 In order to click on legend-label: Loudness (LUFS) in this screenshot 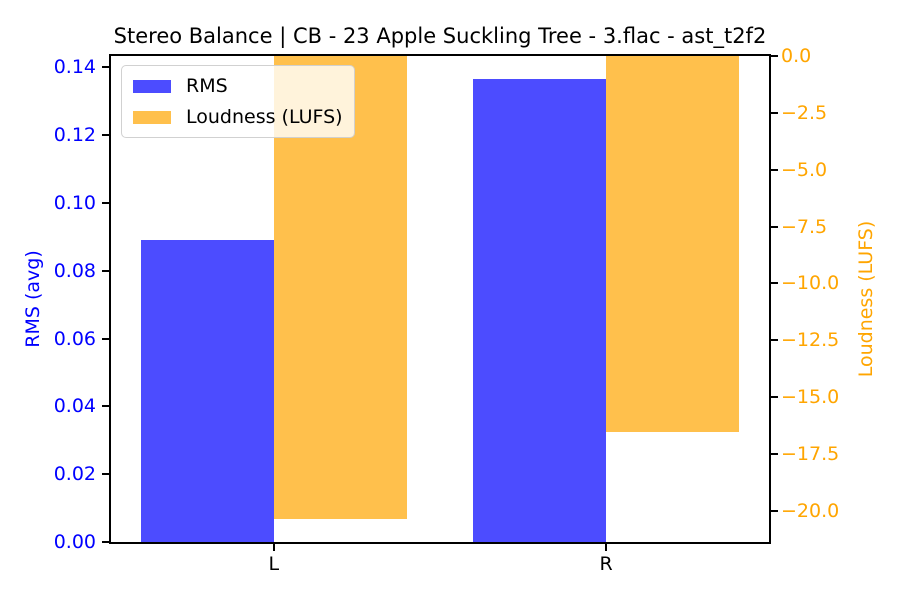, I will do `click(264, 117)`.